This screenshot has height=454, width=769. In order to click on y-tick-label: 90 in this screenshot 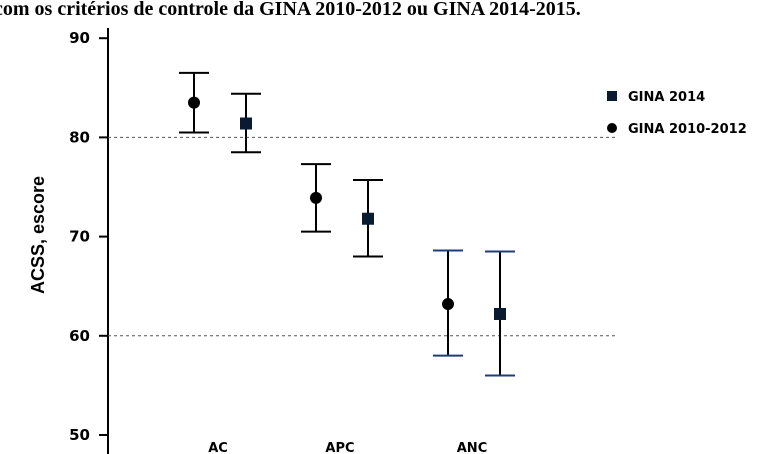, I will do `click(79, 38)`.